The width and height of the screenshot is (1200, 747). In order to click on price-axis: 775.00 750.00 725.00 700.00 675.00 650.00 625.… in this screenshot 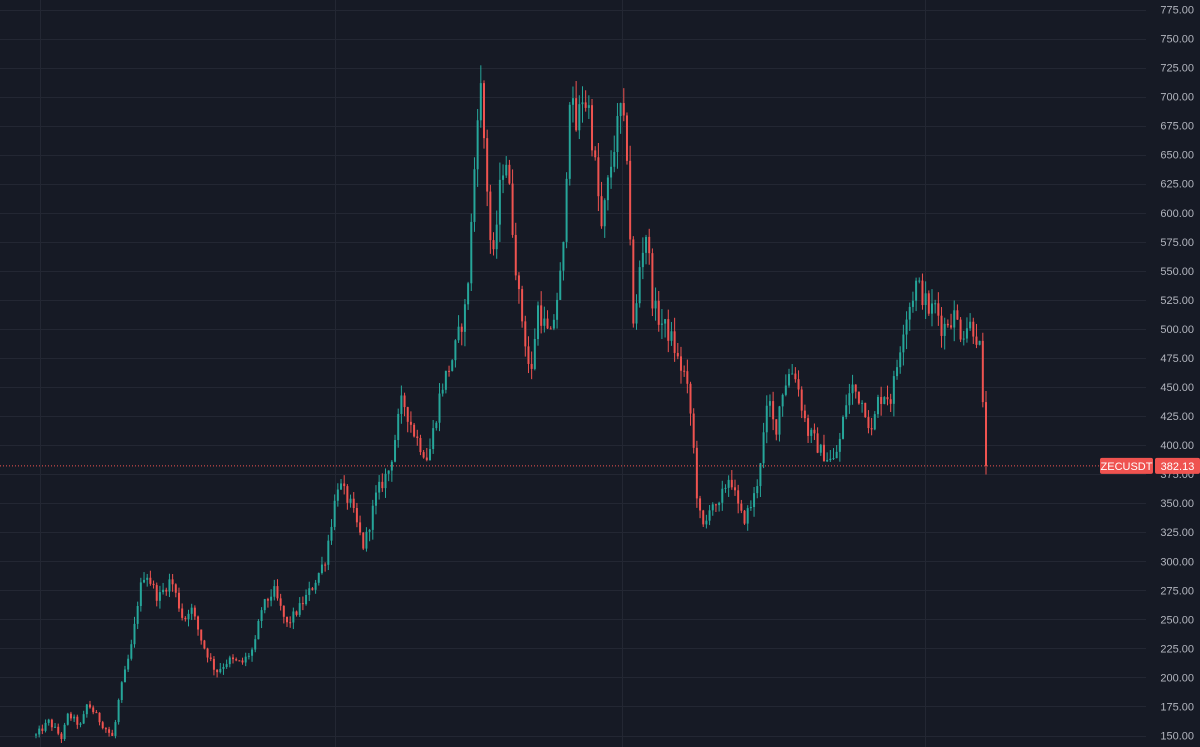, I will do `click(1177, 374)`.